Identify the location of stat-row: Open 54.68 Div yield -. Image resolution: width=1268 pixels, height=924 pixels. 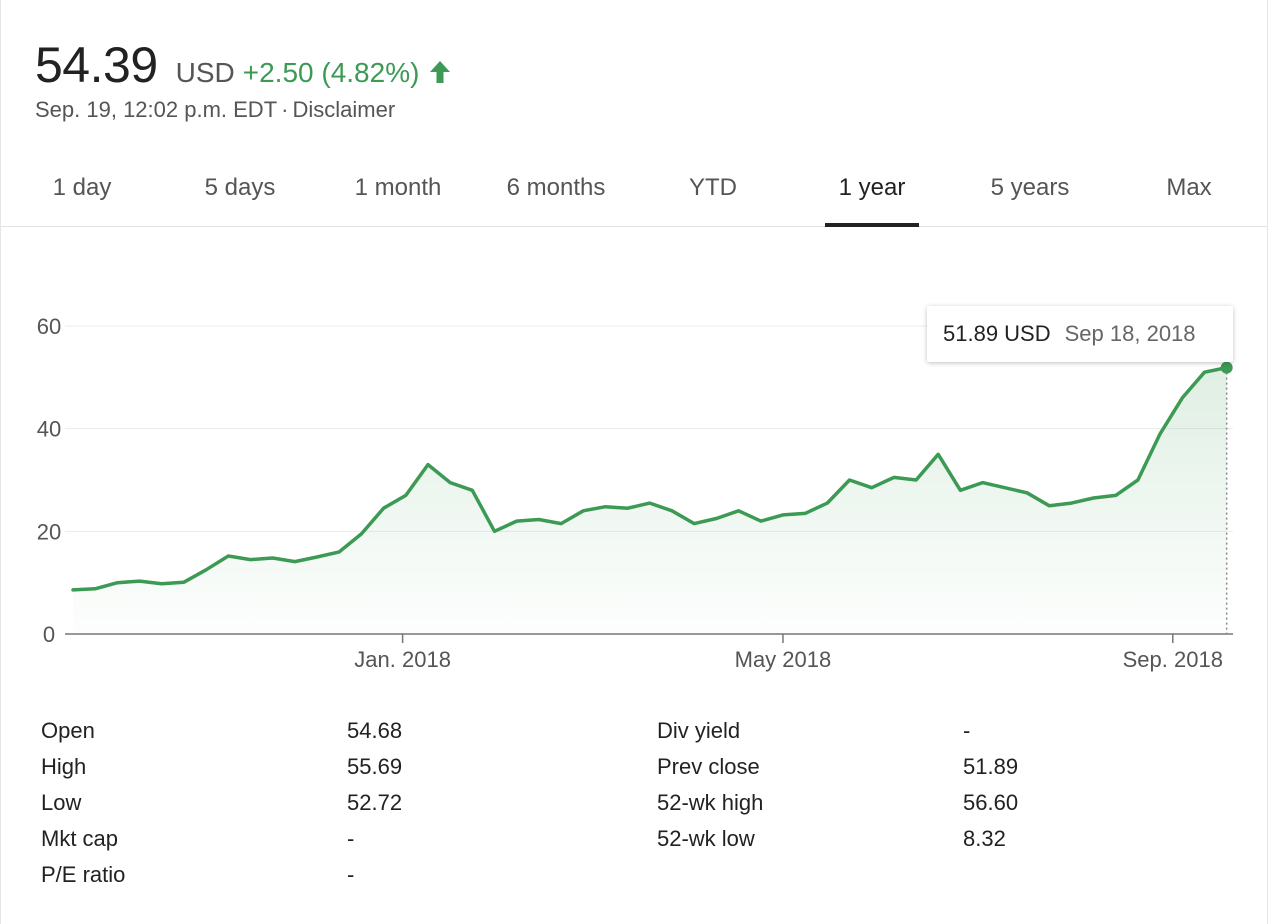
(641, 736).